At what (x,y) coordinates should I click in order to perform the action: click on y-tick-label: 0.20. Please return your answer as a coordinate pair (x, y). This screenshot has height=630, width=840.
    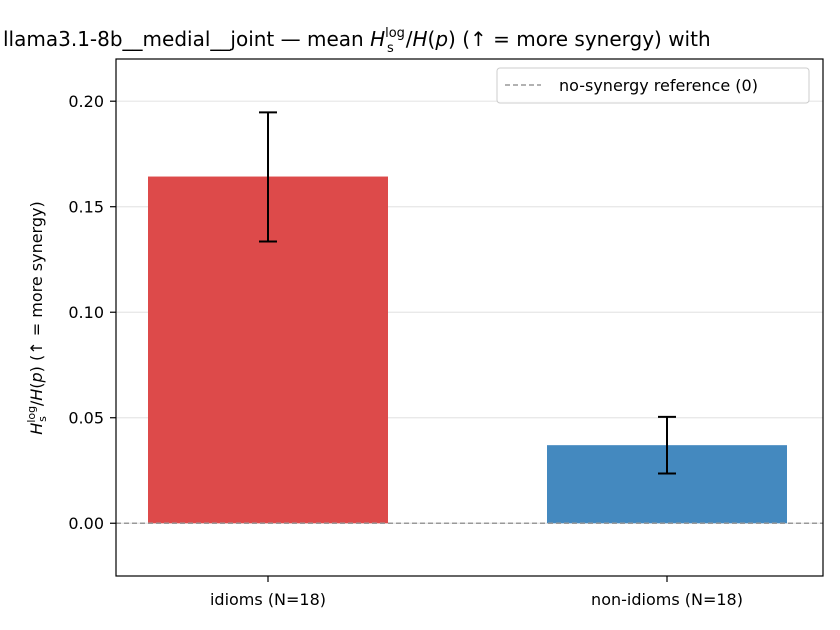
    Looking at the image, I should click on (86, 101).